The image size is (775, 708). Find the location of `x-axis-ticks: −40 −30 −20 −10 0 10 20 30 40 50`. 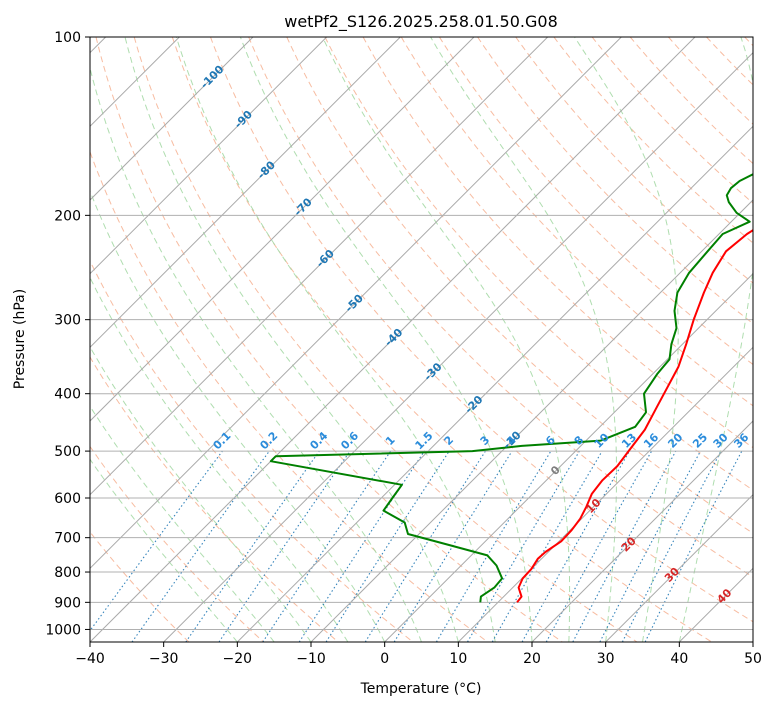

x-axis-ticks: −40 −30 −20 −10 0 10 20 30 40 50 is located at coordinates (418, 654).